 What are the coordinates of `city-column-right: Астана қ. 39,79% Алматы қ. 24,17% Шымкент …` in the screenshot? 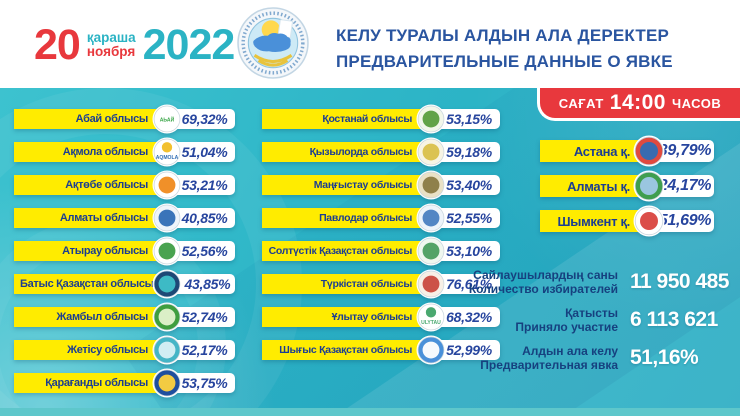 It's located at (627, 186).